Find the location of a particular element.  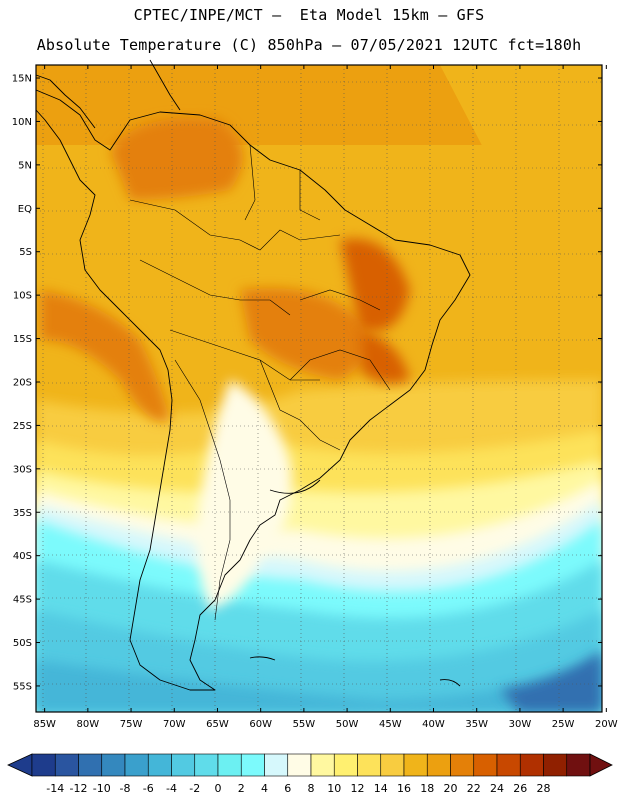

colorbar-label-5: -4 is located at coordinates (171, 788).